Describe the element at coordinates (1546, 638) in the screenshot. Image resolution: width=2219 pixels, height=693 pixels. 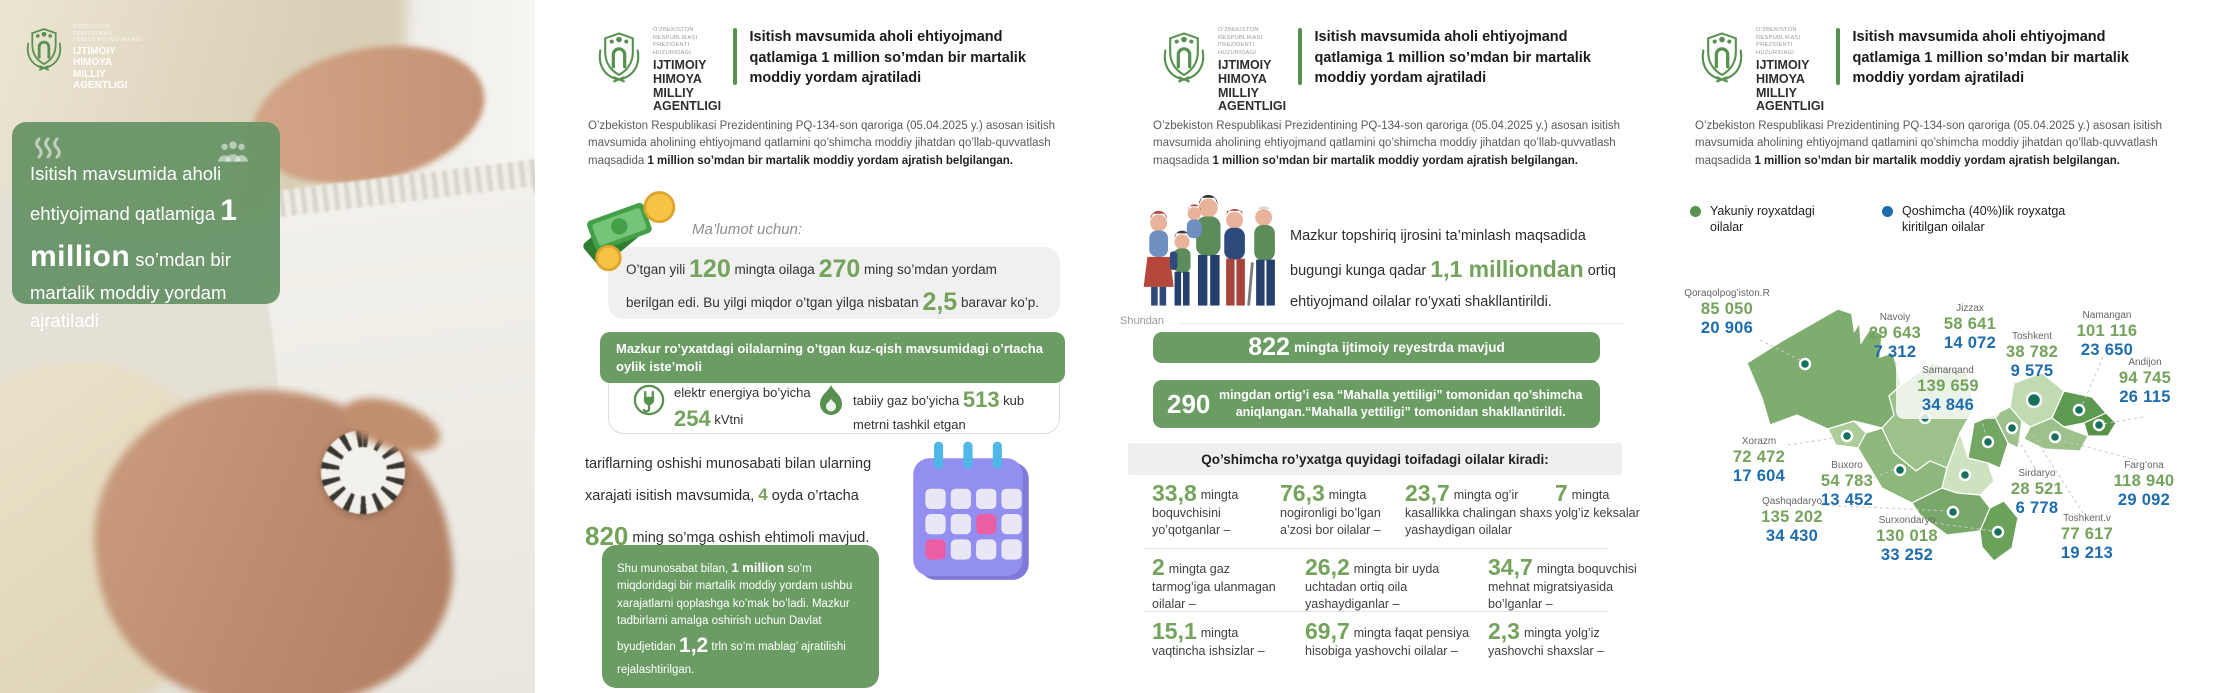
I see `category-item: 2,3 mingta yolg’iz yashovchi shaxslar –` at that location.